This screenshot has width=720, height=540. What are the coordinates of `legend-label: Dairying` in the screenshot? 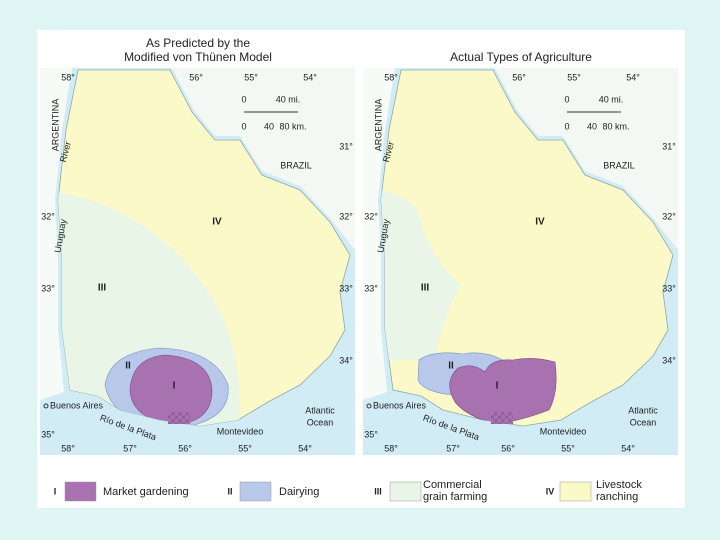 It's located at (299, 492).